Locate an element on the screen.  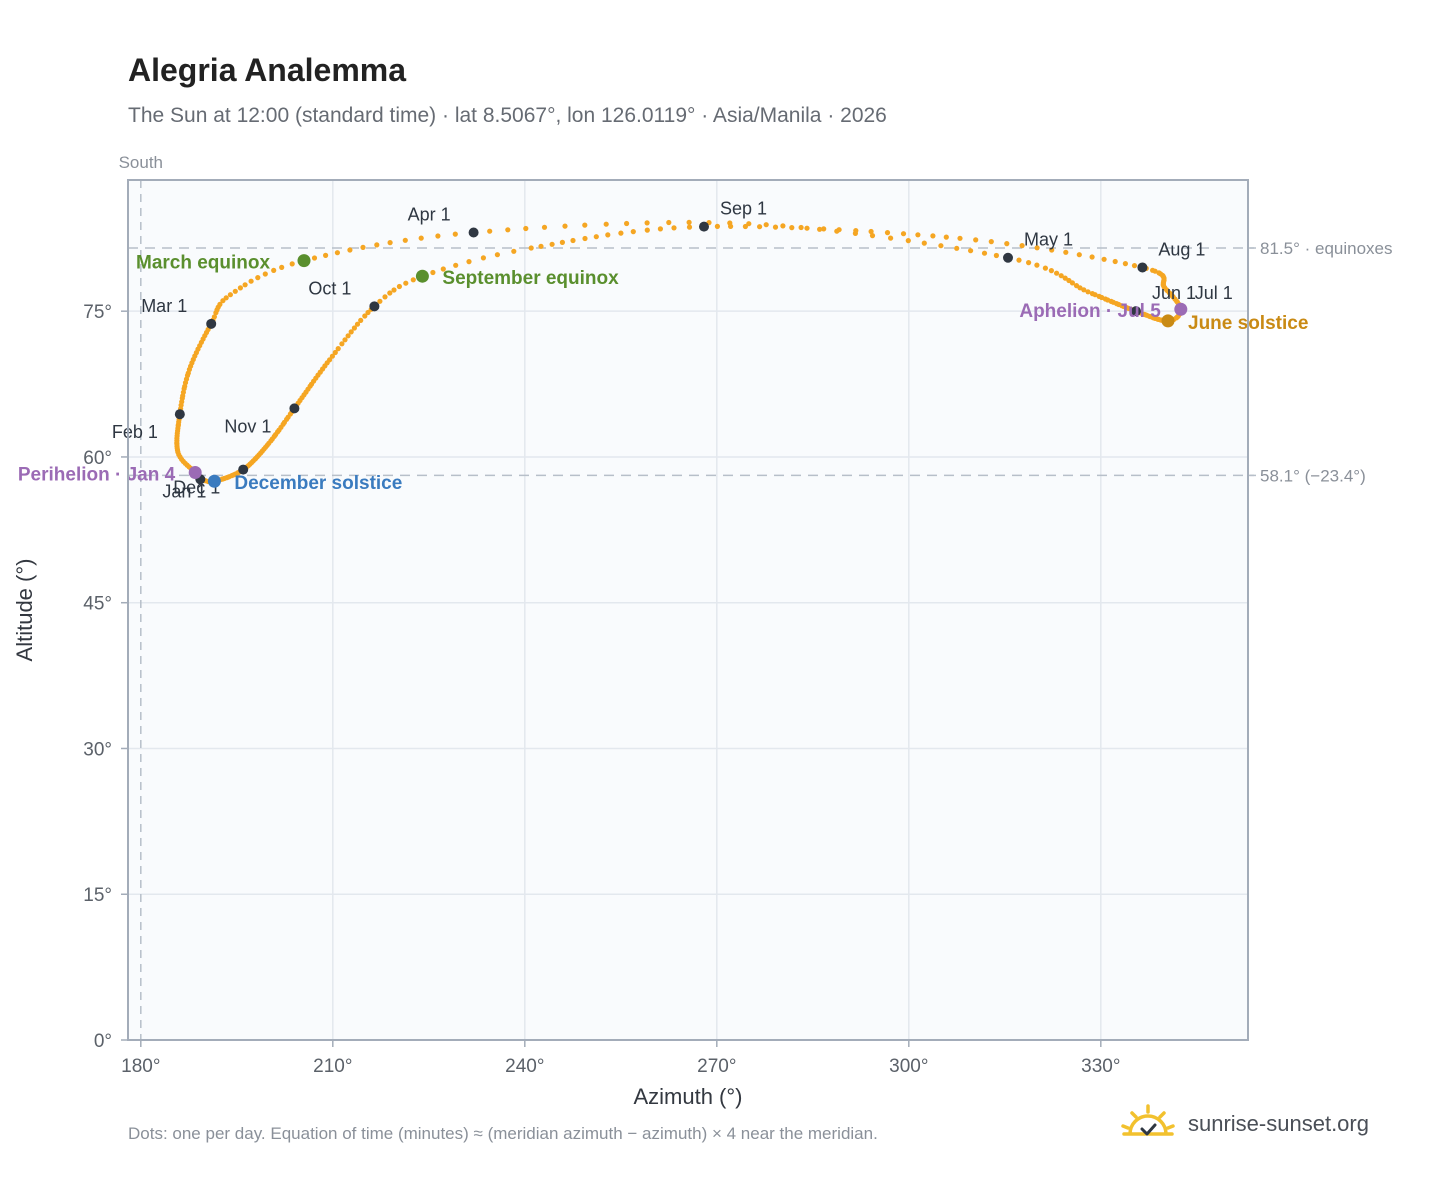
month-marker-label: Mar 1 is located at coordinates (164, 306).